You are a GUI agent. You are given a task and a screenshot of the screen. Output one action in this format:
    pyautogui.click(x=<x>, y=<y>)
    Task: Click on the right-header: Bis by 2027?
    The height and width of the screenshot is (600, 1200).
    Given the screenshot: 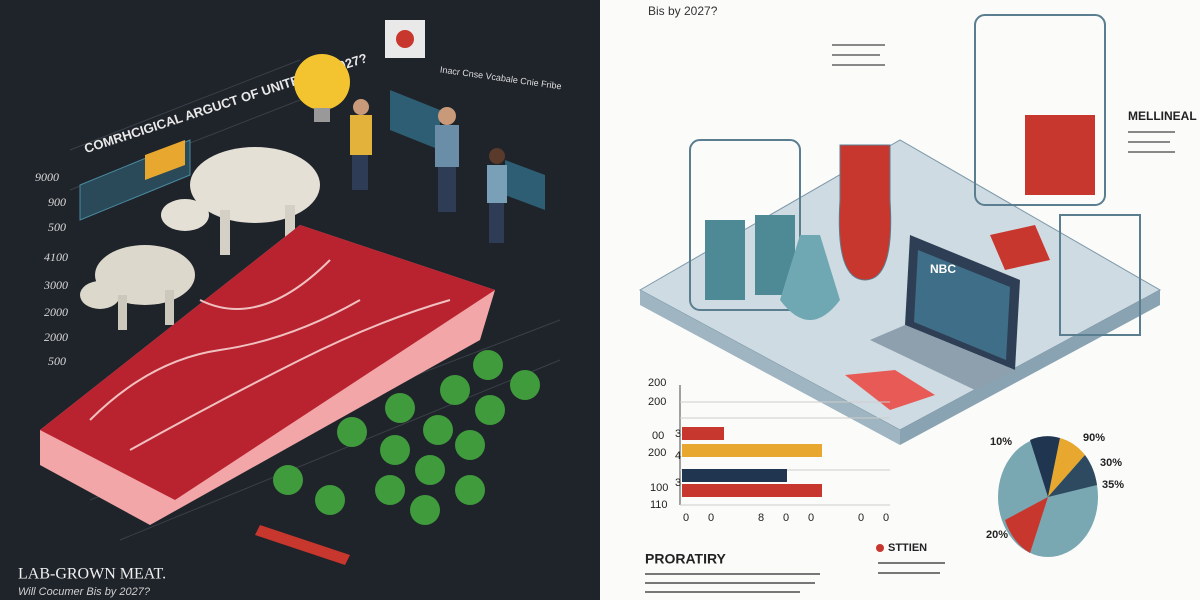 What is the action you would take?
    pyautogui.click(x=683, y=11)
    